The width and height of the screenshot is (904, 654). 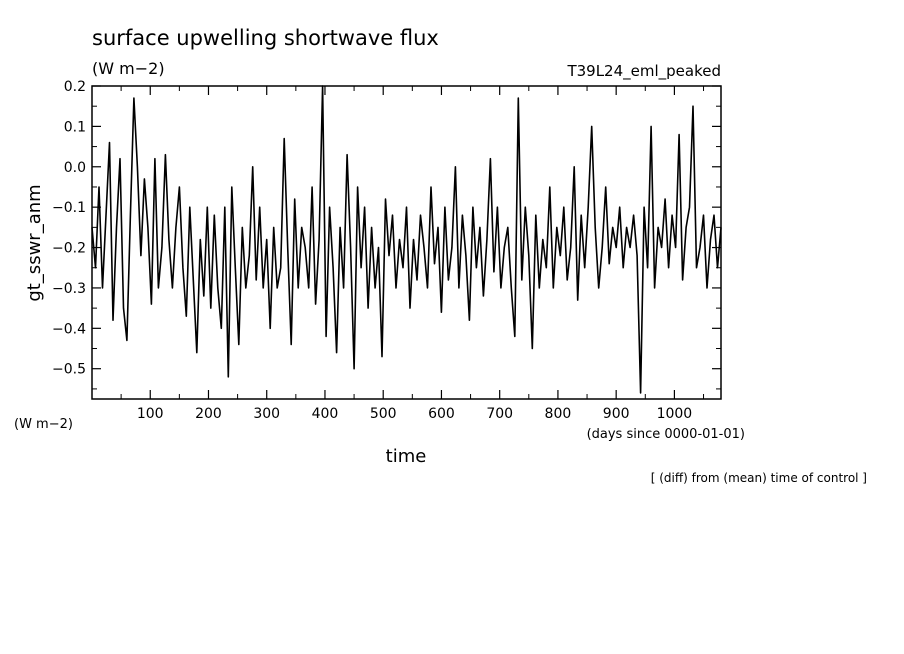 What do you see at coordinates (75, 87) in the screenshot?
I see `y-tick-label: 0.2` at bounding box center [75, 87].